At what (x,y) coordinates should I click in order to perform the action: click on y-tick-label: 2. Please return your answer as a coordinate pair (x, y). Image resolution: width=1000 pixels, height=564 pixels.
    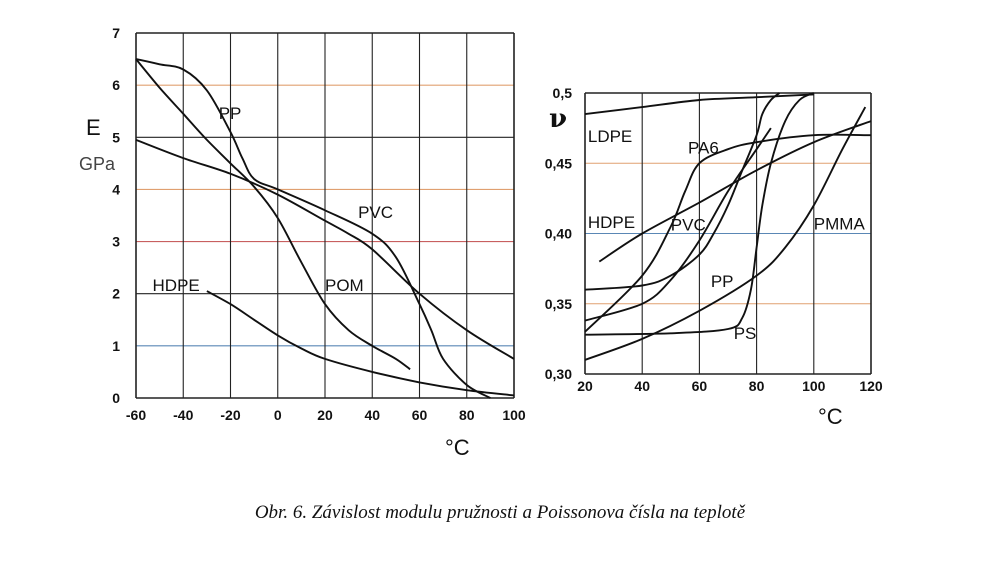
    Looking at the image, I should click on (116, 294).